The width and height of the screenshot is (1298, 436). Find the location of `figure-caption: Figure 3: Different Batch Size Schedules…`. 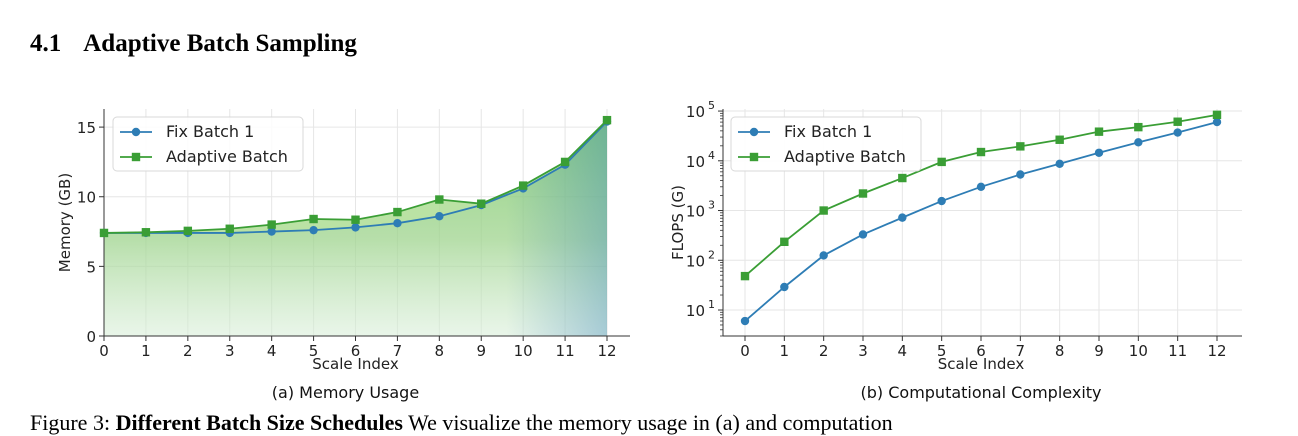

figure-caption: Figure 3: Different Batch Size Schedules… is located at coordinates (461, 423).